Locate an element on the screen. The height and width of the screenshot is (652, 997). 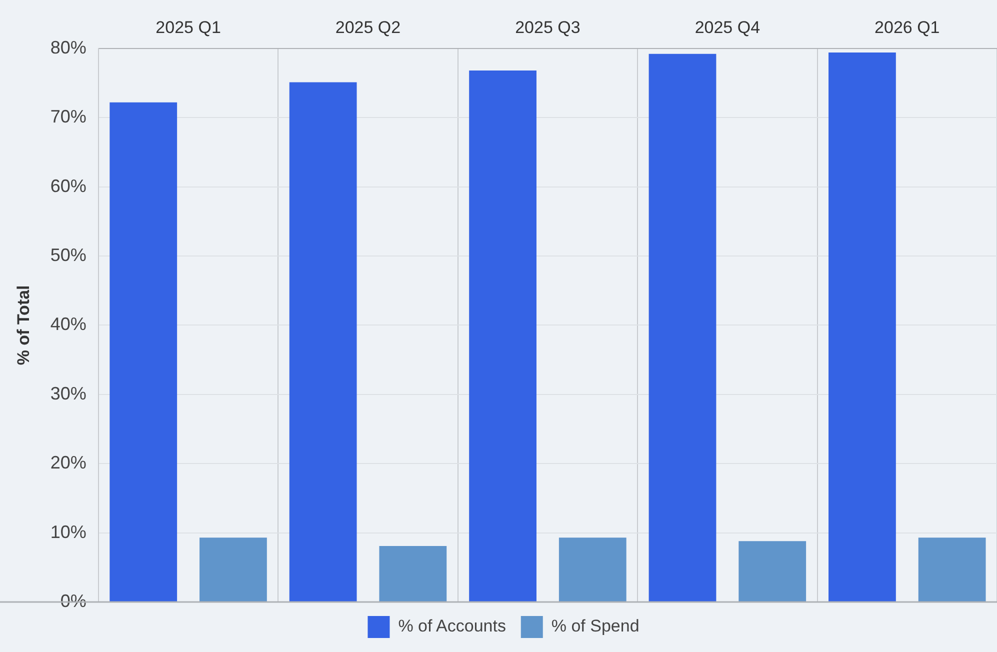
legend-label: % of Spend is located at coordinates (595, 626).